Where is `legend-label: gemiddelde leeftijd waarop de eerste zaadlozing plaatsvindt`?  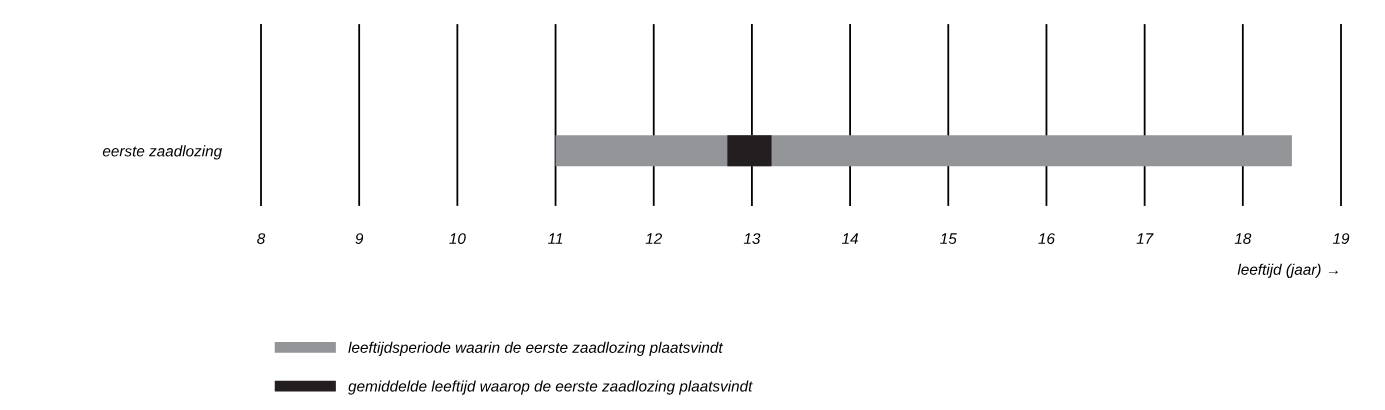 legend-label: gemiddelde leeftijd waarop de eerste zaadlozing plaatsvindt is located at coordinates (550, 387).